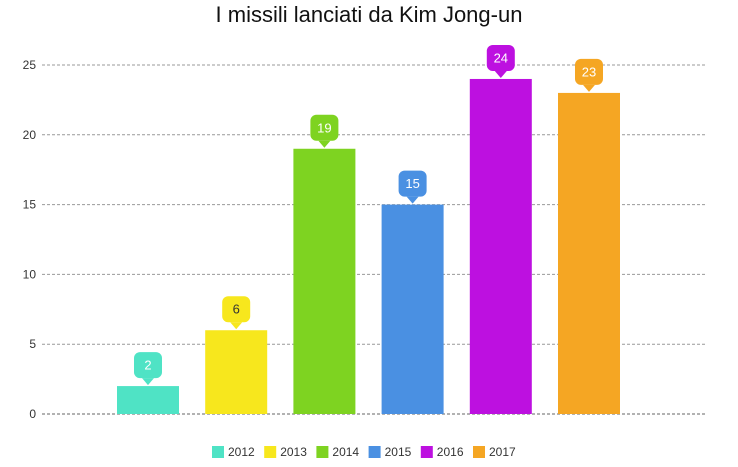 The image size is (738, 467). I want to click on y-axis: 0 5 10 15 20 25, so click(30, 239).